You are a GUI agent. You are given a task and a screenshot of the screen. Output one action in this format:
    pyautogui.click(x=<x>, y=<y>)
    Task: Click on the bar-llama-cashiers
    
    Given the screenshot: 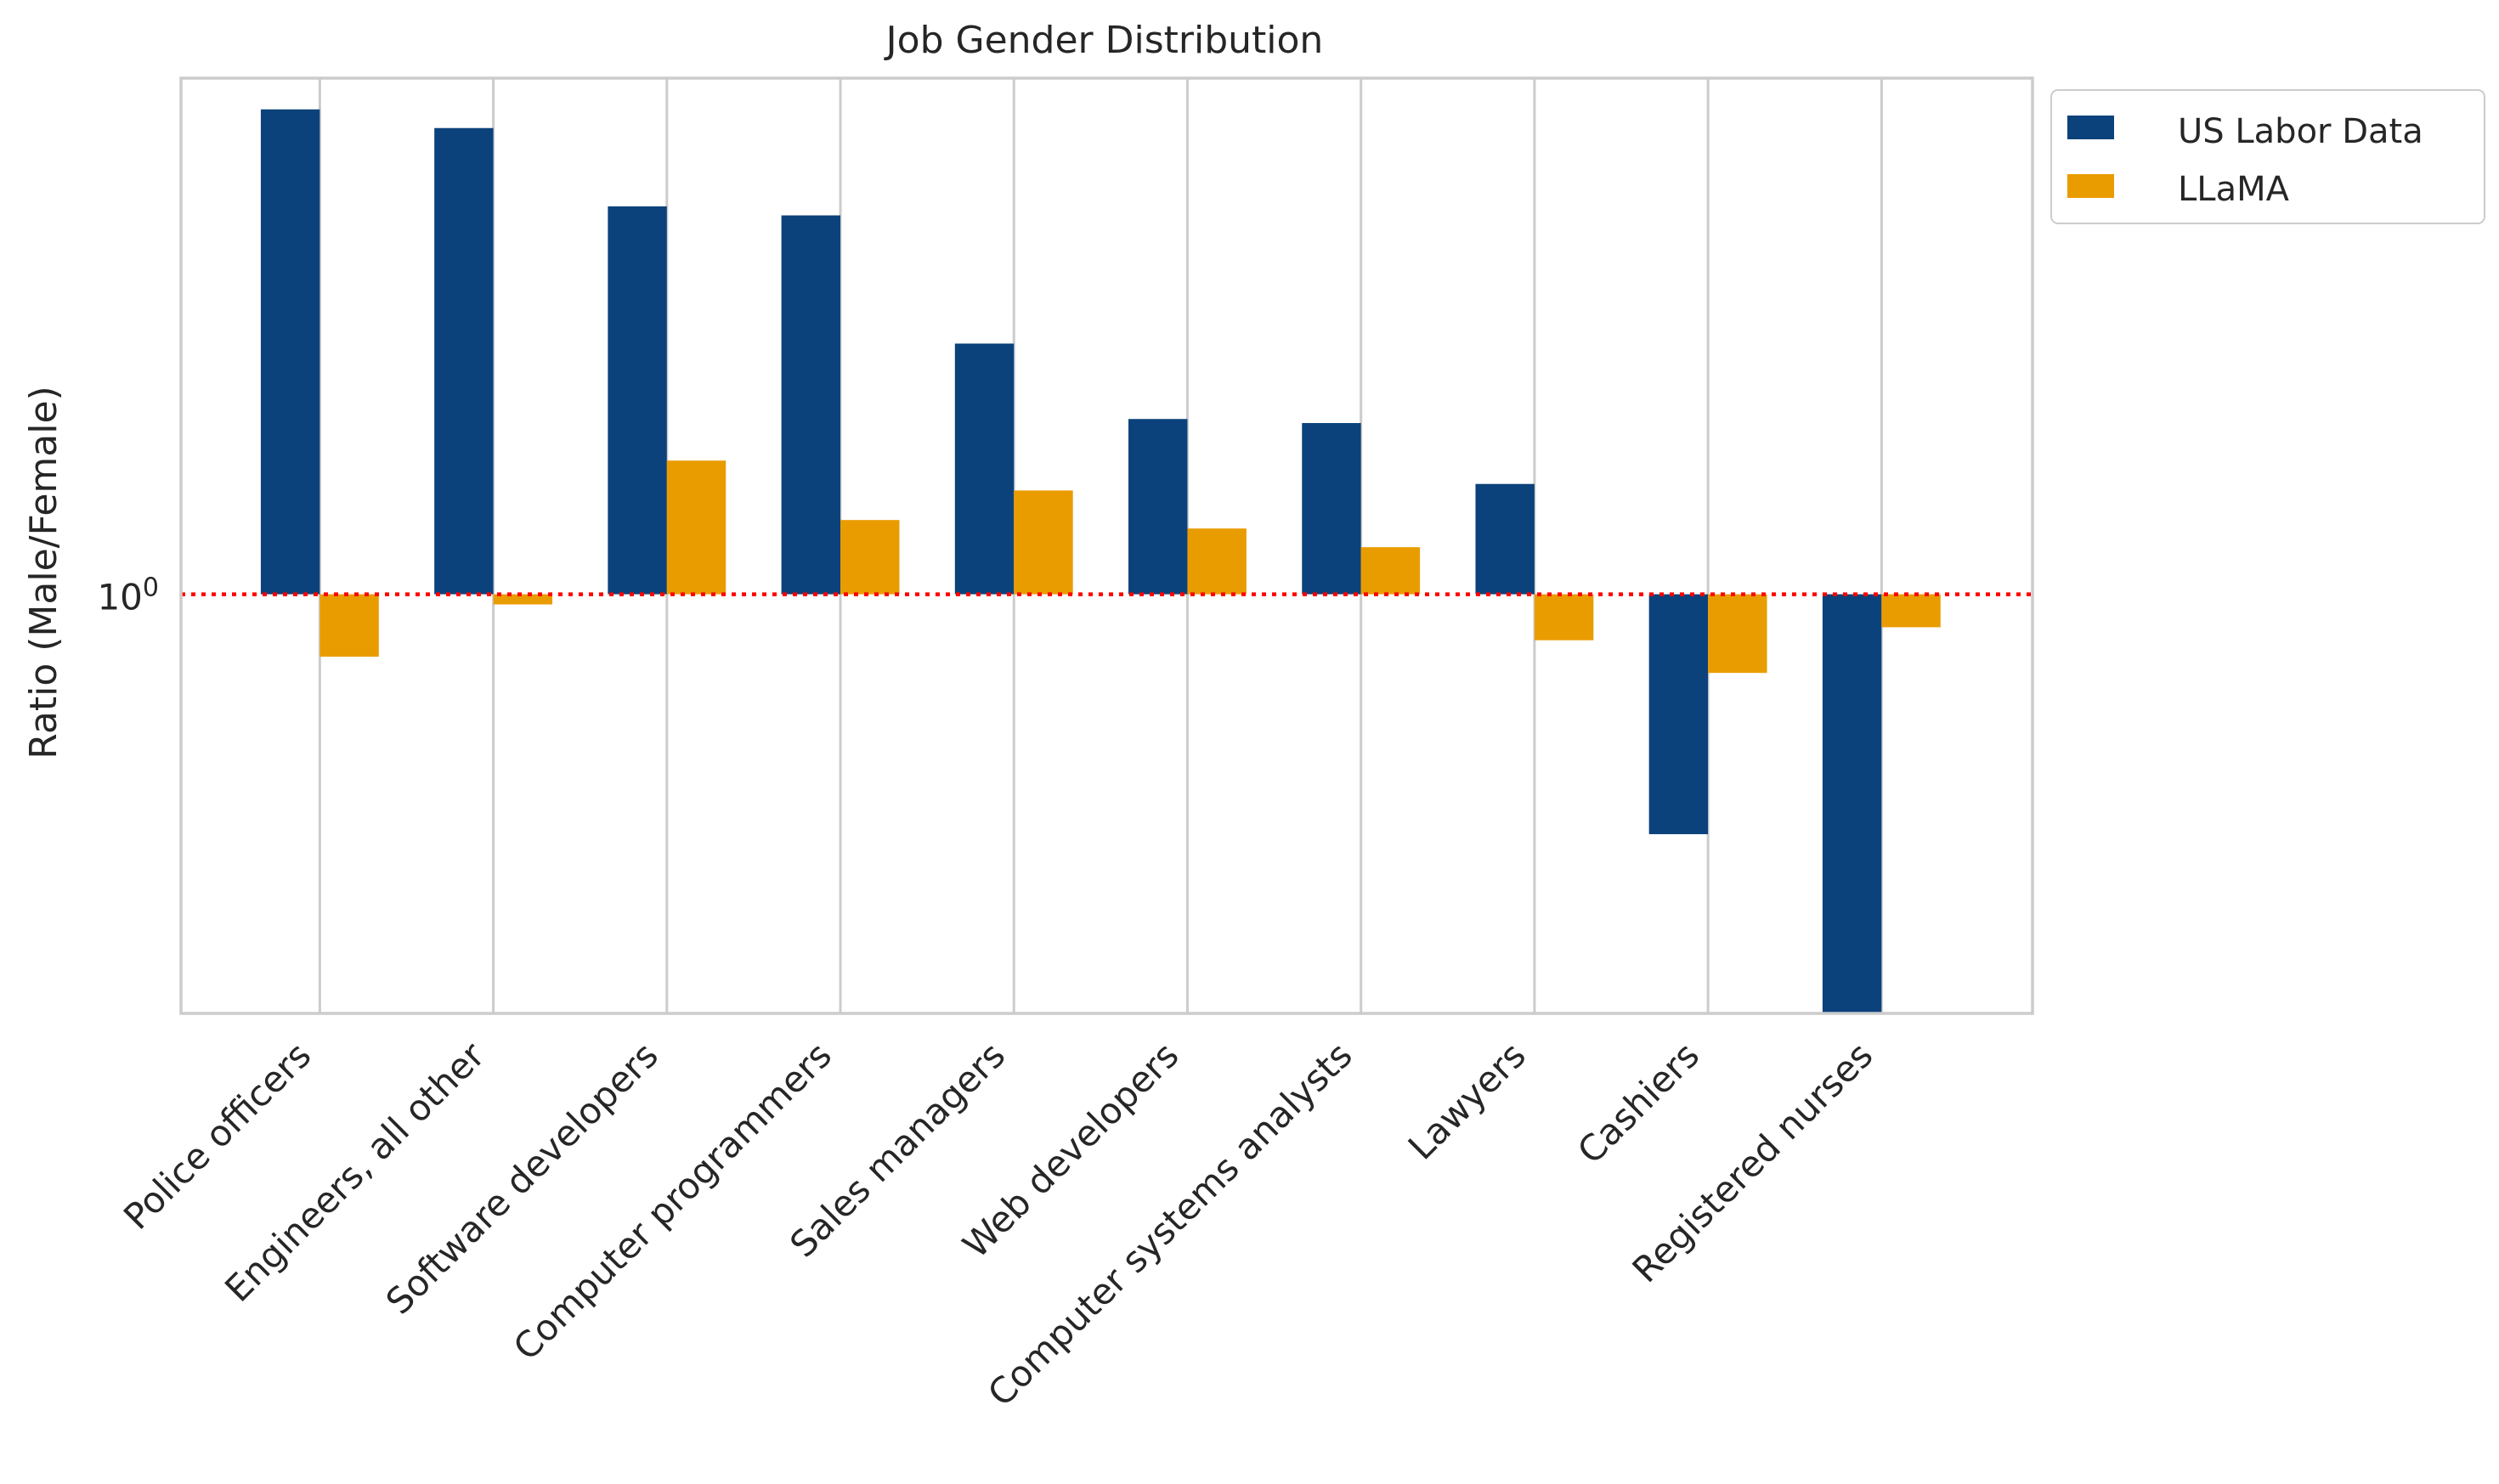 What is the action you would take?
    pyautogui.click(x=1737, y=634)
    